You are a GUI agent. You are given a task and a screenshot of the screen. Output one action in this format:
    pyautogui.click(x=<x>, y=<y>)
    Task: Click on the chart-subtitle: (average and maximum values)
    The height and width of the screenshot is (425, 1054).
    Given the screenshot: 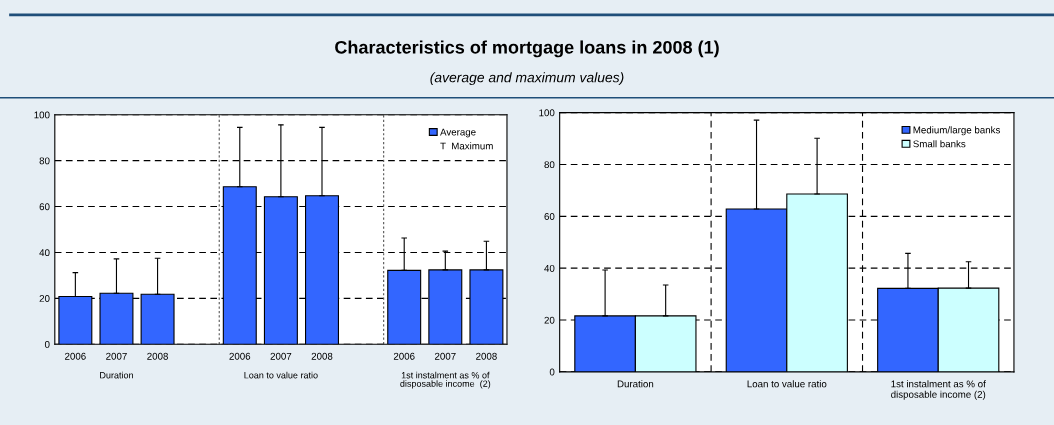 What is the action you would take?
    pyautogui.click(x=527, y=79)
    